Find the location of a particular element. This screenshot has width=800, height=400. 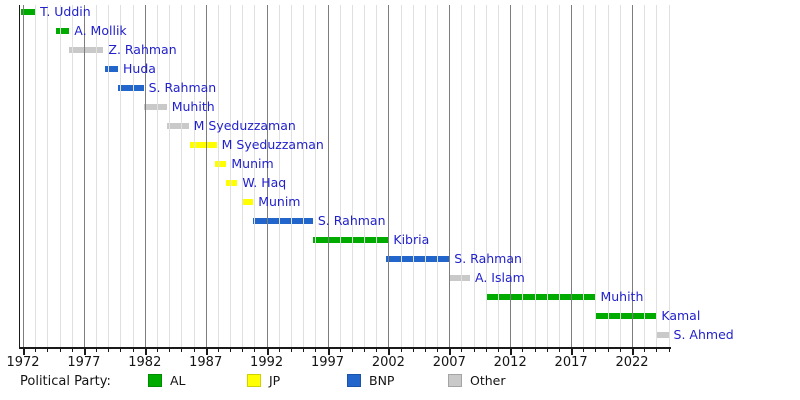

legend-title: Political Party: is located at coordinates (65, 381).